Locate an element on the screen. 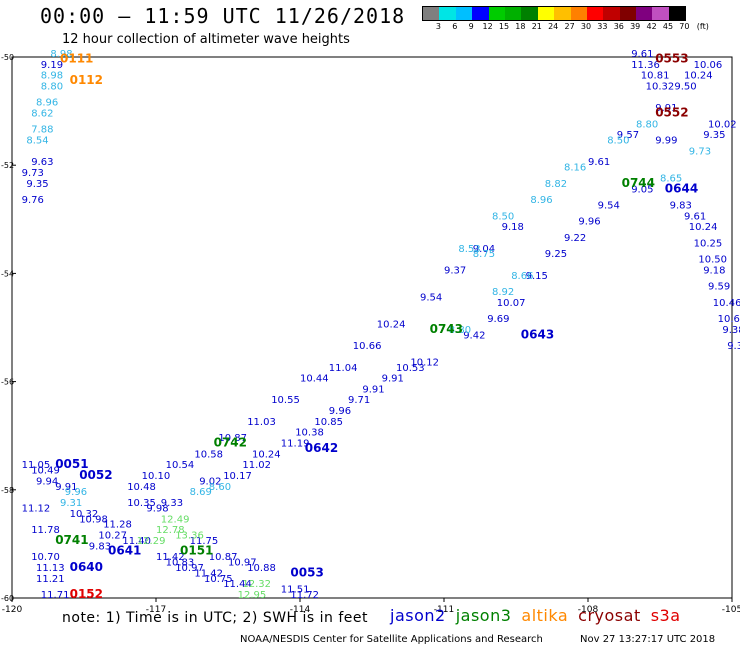  wave-height-value: 8.80 is located at coordinates (647, 124).